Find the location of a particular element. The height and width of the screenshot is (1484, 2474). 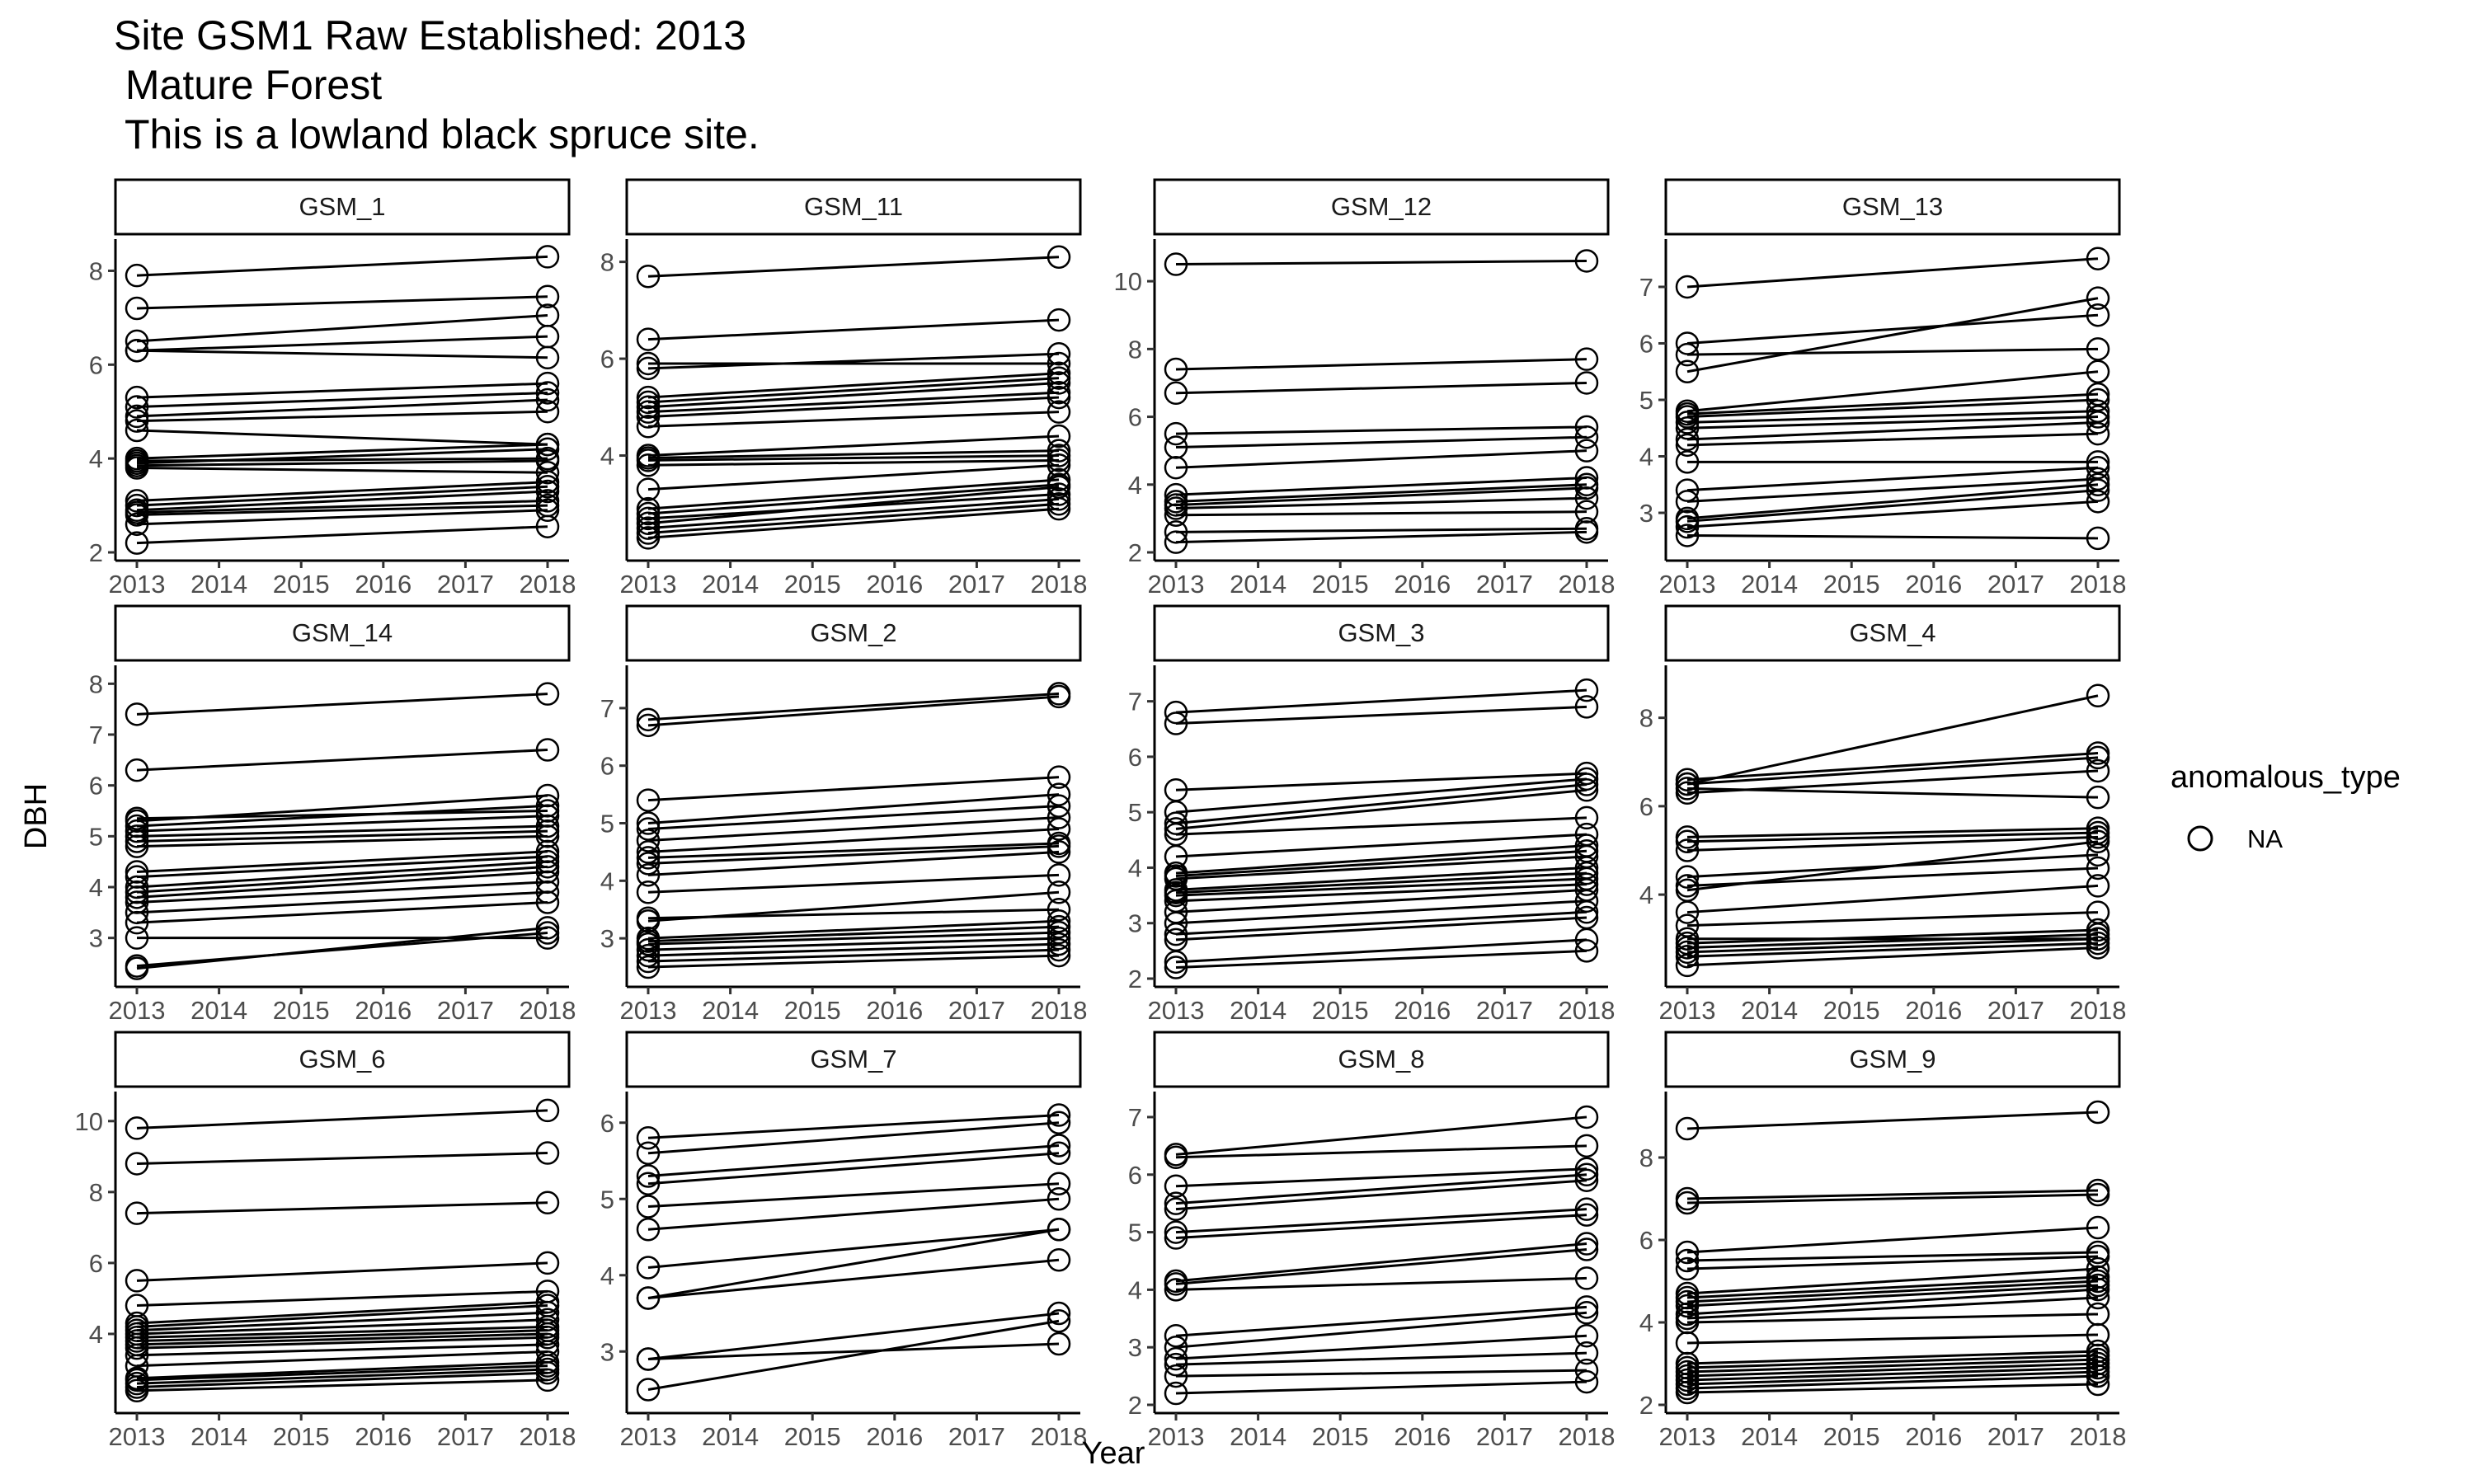

y-tick-label: 10 is located at coordinates (89, 1121).